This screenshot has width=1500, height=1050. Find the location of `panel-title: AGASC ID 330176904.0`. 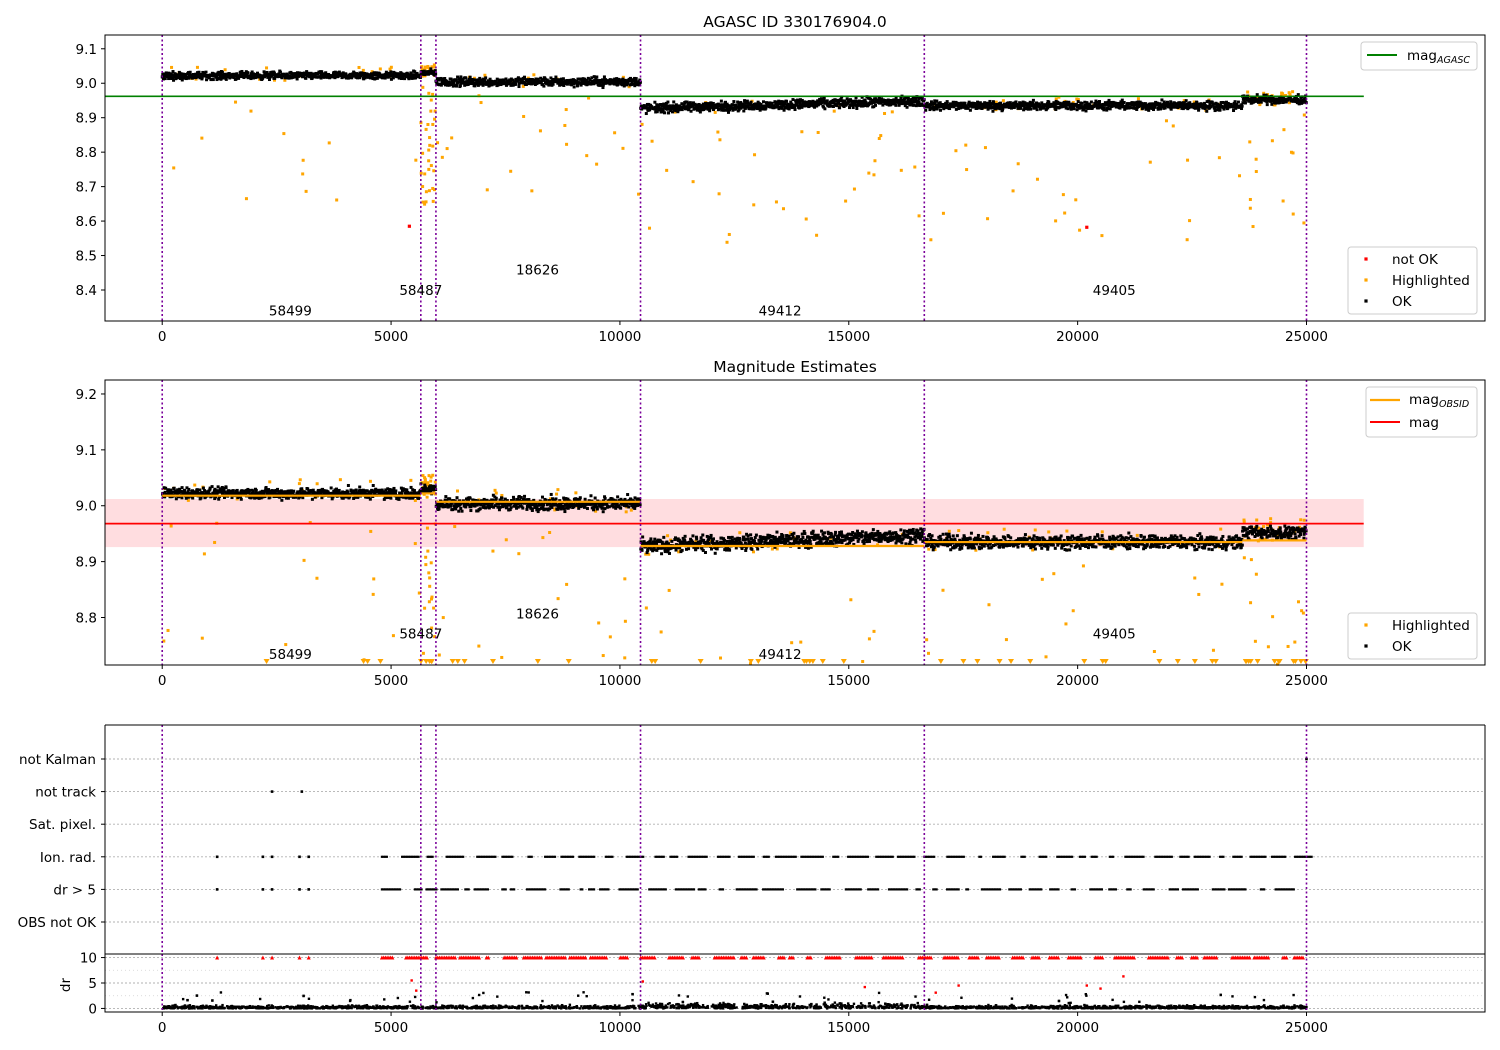

panel-title: AGASC ID 330176904.0 is located at coordinates (795, 22).